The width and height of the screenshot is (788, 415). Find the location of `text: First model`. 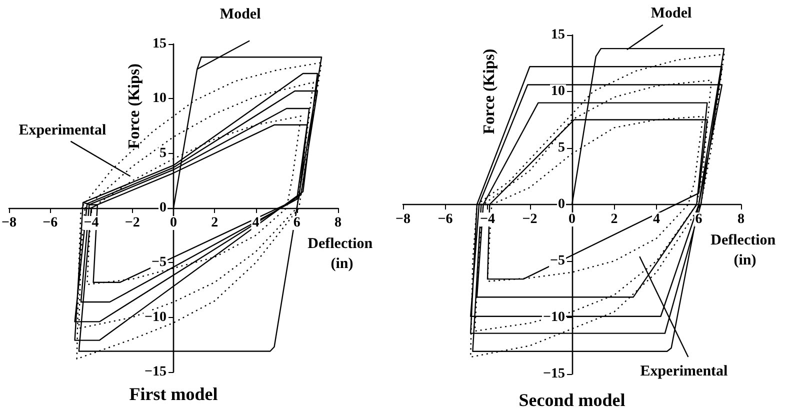

text: First model is located at coordinates (173, 394).